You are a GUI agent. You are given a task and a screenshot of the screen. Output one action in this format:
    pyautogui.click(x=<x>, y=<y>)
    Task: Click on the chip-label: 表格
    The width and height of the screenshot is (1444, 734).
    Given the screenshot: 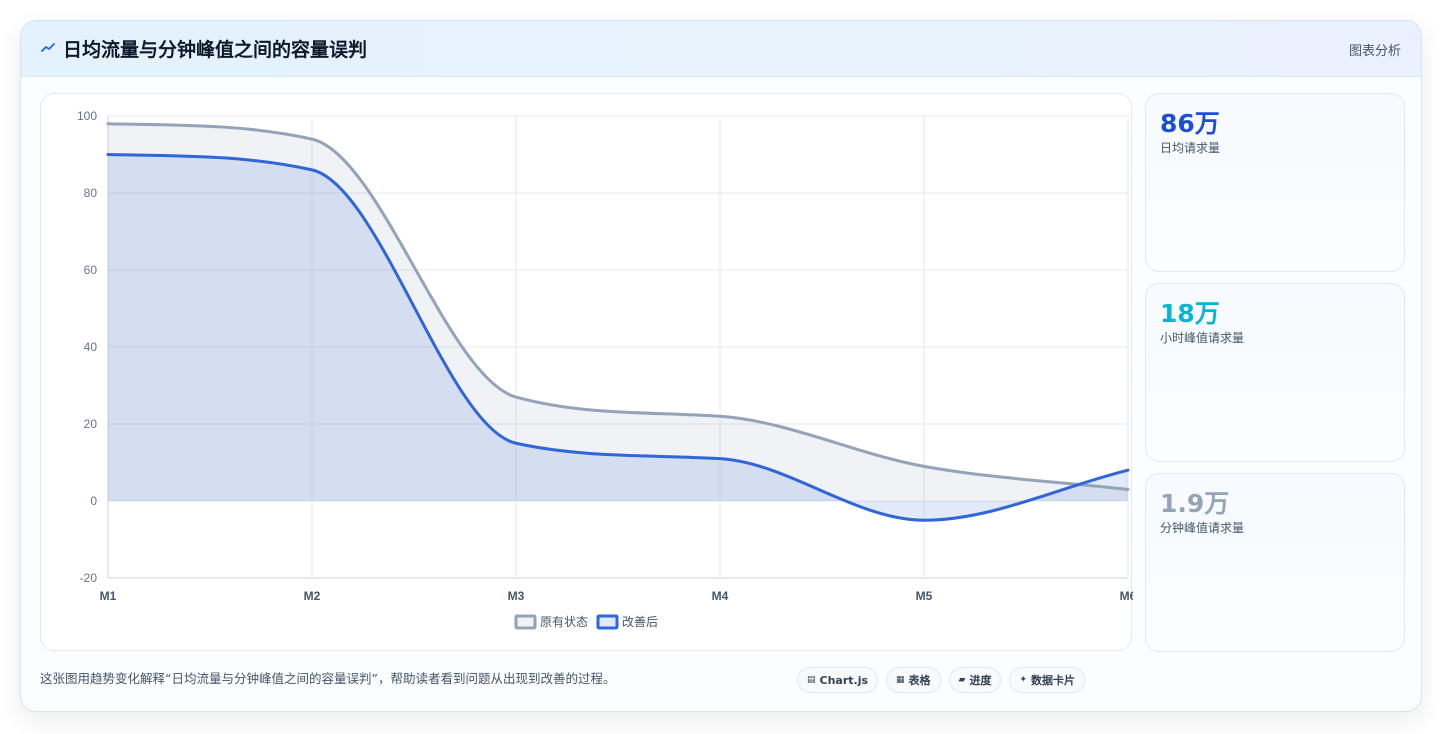 What is the action you would take?
    pyautogui.click(x=919, y=680)
    